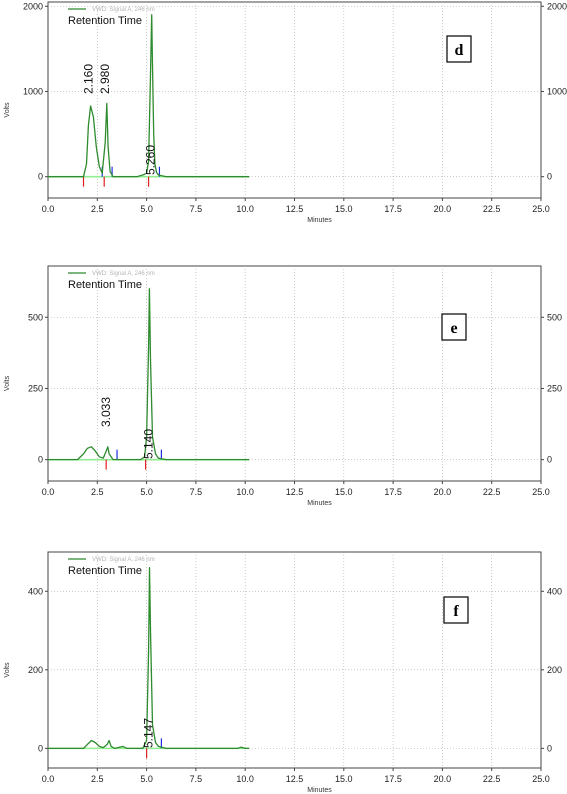 This screenshot has width=567, height=794. What do you see at coordinates (148, 733) in the screenshot?
I see `peak-label: 5.147` at bounding box center [148, 733].